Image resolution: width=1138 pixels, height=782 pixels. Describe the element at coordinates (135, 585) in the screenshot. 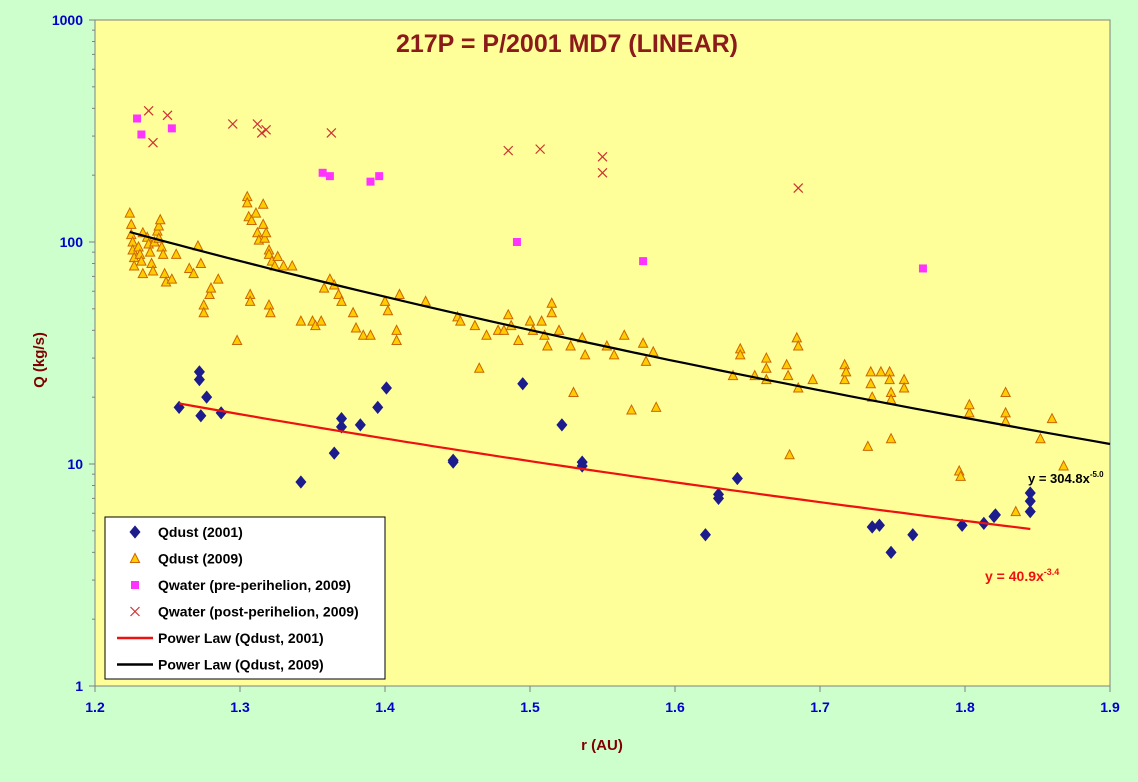

I see `legend-qwater-pre-marker` at that location.